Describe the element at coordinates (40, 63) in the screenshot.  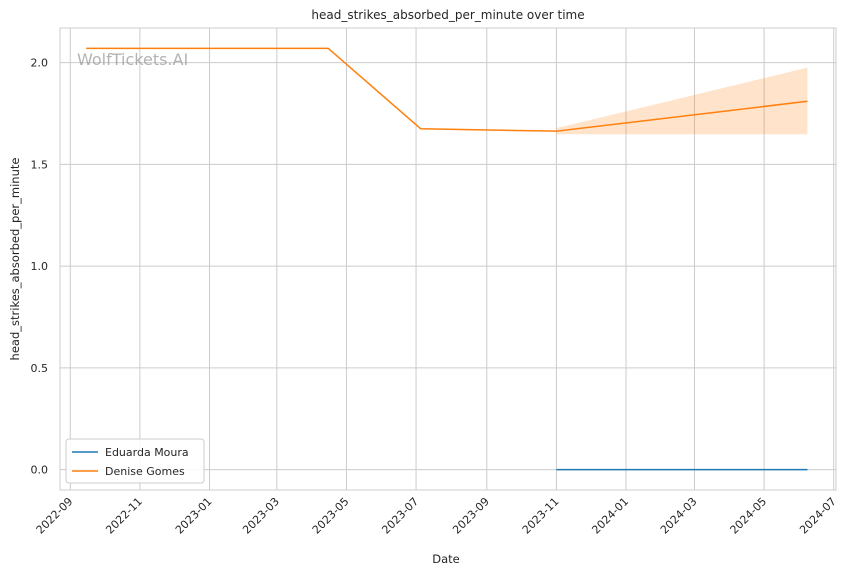
I see `y-tick-label: 2.0` at that location.